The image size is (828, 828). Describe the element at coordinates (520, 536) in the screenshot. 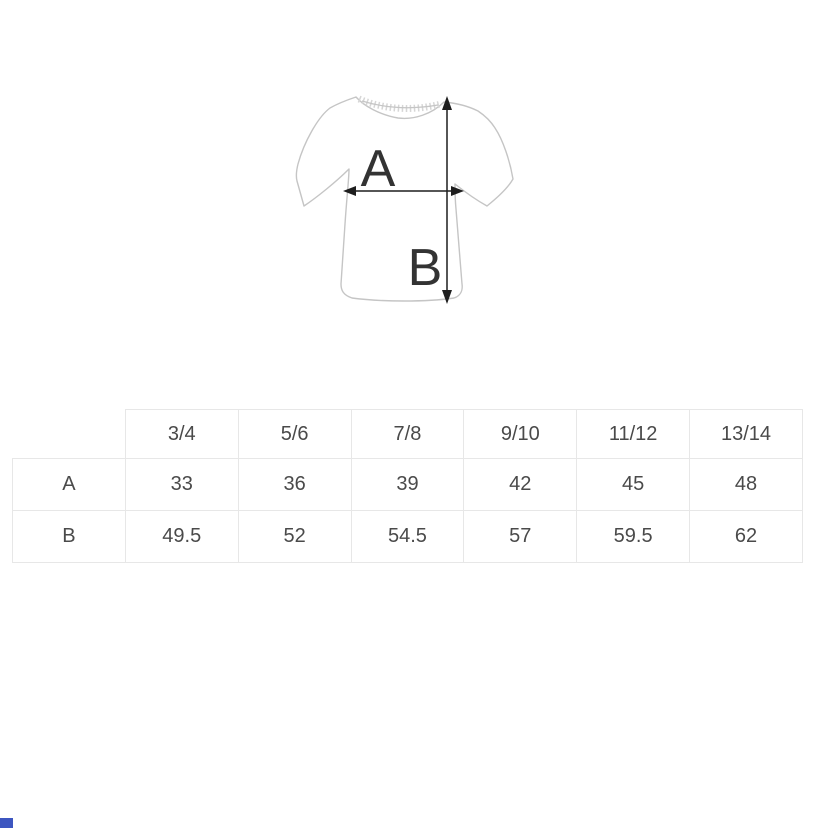

I see `table-cell: 57` at that location.